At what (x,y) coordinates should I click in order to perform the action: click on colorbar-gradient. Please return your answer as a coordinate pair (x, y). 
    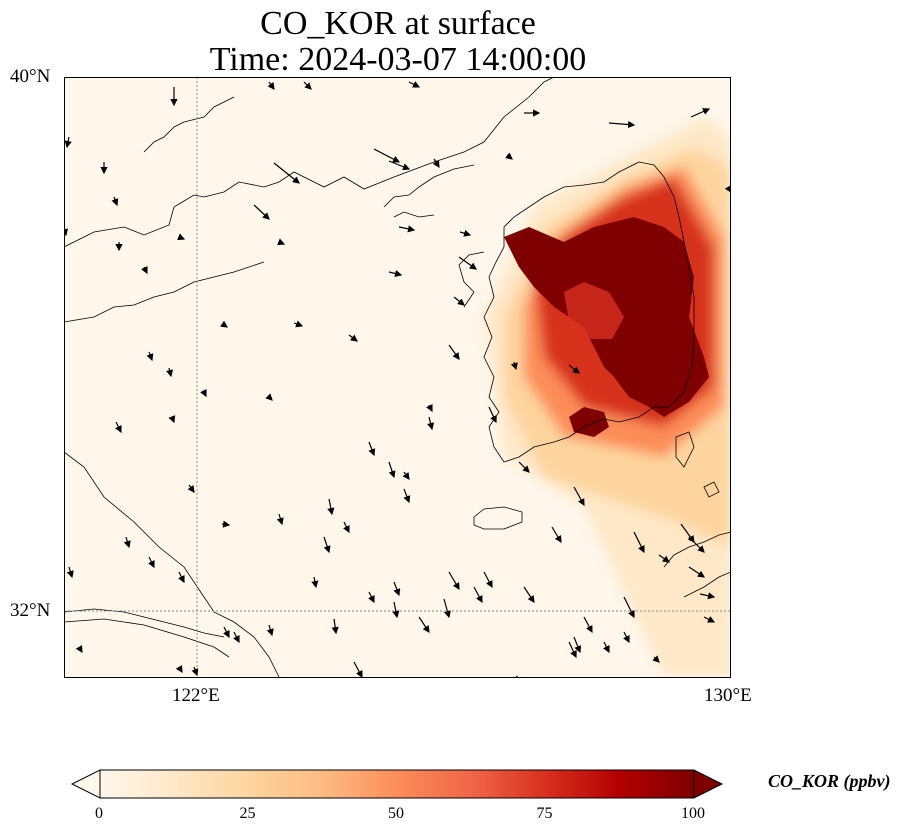
    Looking at the image, I should click on (397, 784).